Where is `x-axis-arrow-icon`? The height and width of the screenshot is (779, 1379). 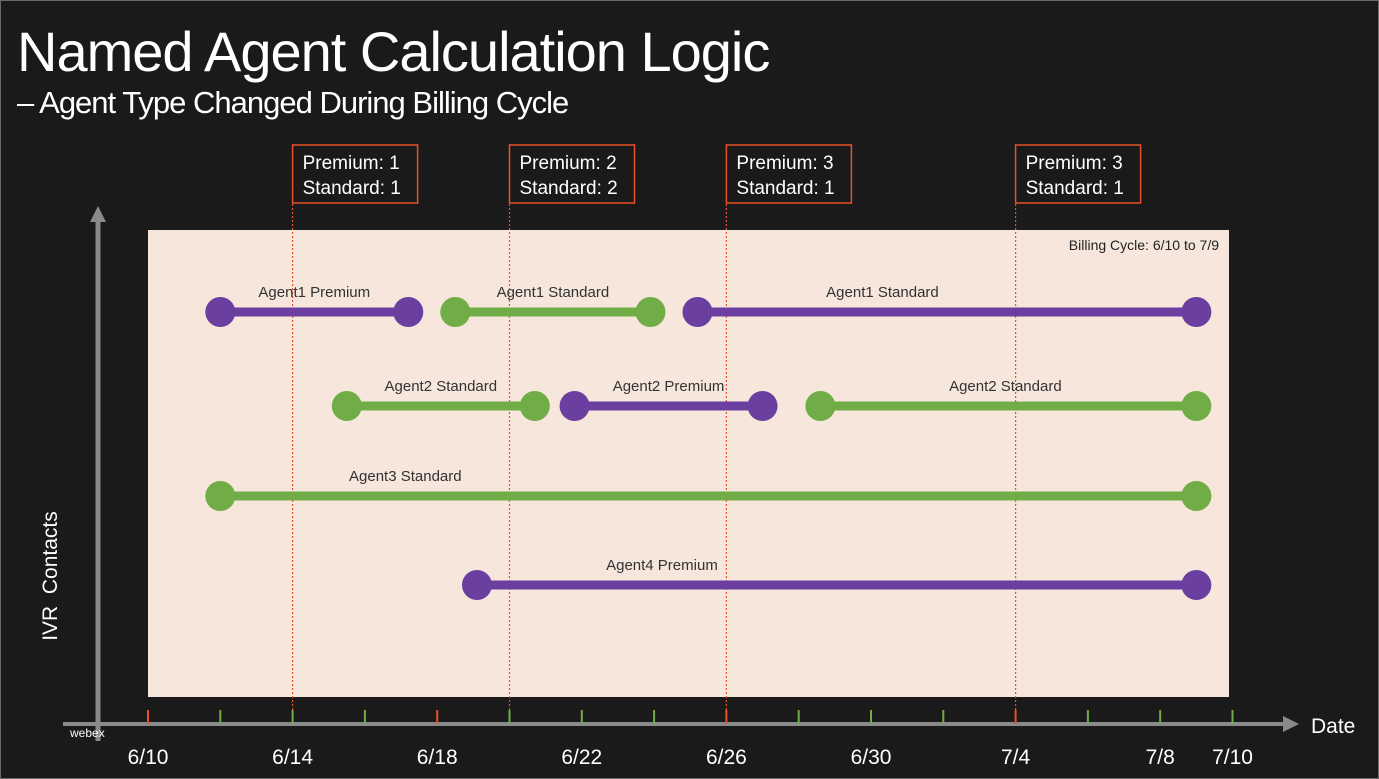
x-axis-arrow-icon is located at coordinates (1291, 724).